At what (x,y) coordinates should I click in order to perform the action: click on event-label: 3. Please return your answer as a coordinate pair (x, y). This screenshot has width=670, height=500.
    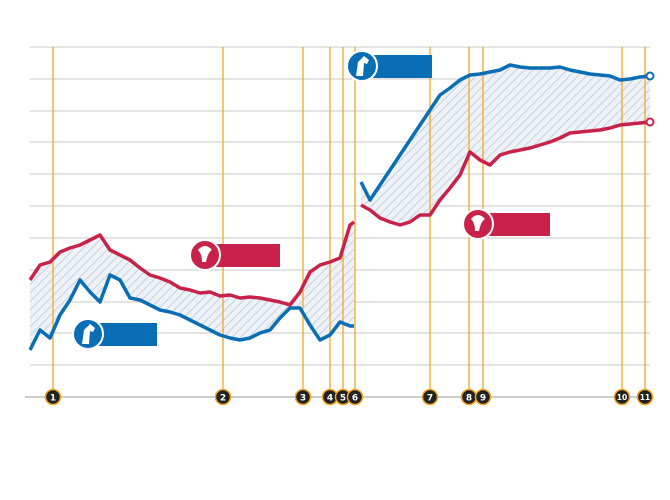
    Looking at the image, I should click on (303, 399).